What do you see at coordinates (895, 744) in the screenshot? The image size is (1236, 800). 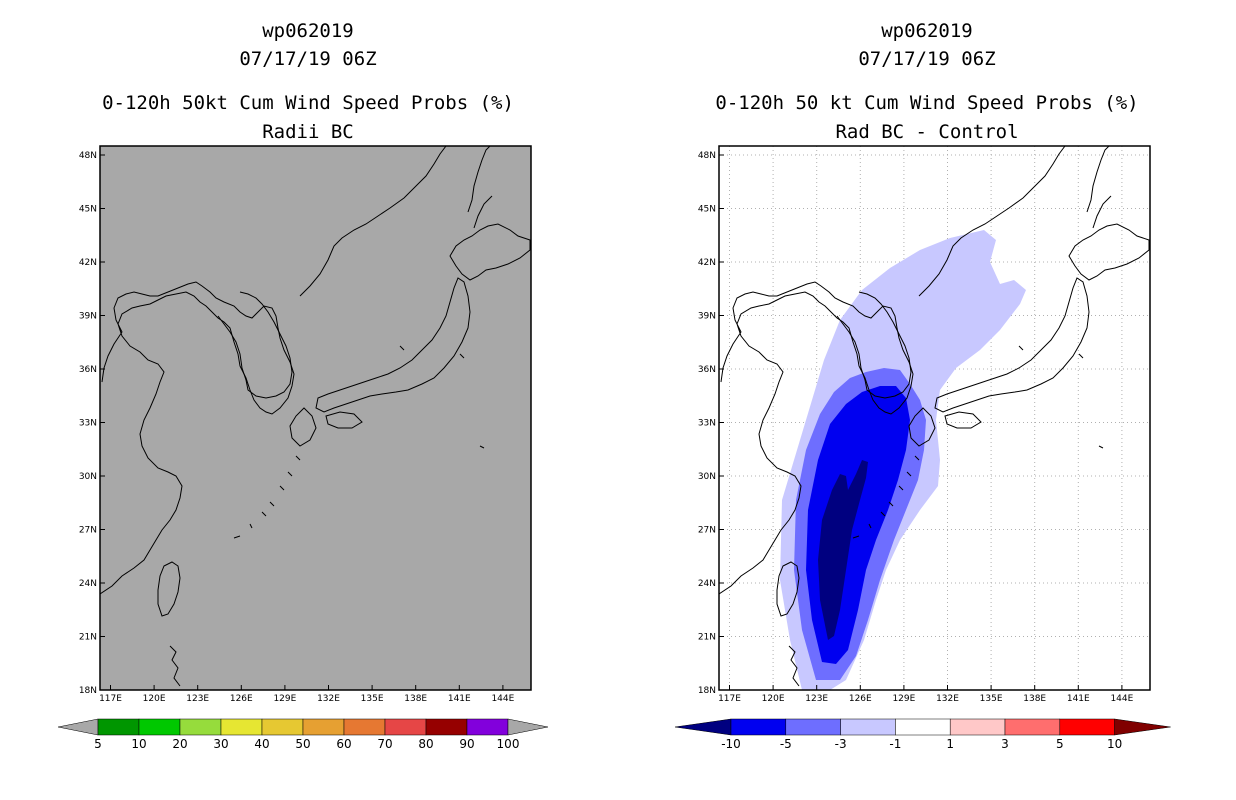 I see `colorbar-label: -1` at bounding box center [895, 744].